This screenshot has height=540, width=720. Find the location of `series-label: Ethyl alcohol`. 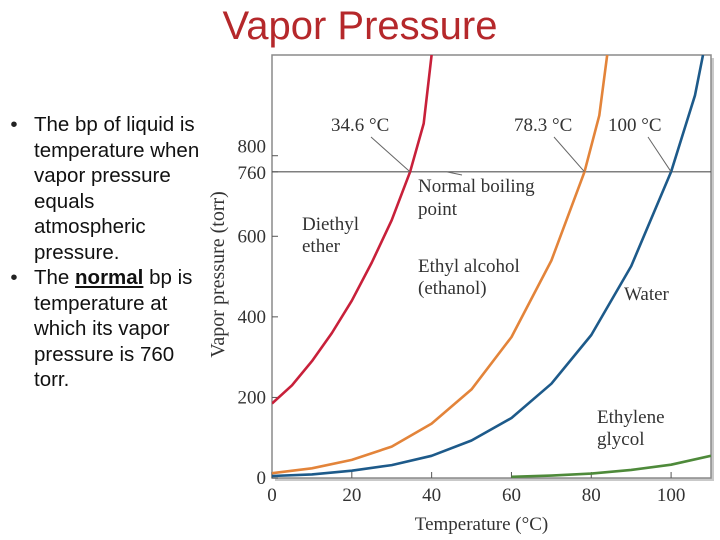

series-label: Ethyl alcohol is located at coordinates (469, 266).